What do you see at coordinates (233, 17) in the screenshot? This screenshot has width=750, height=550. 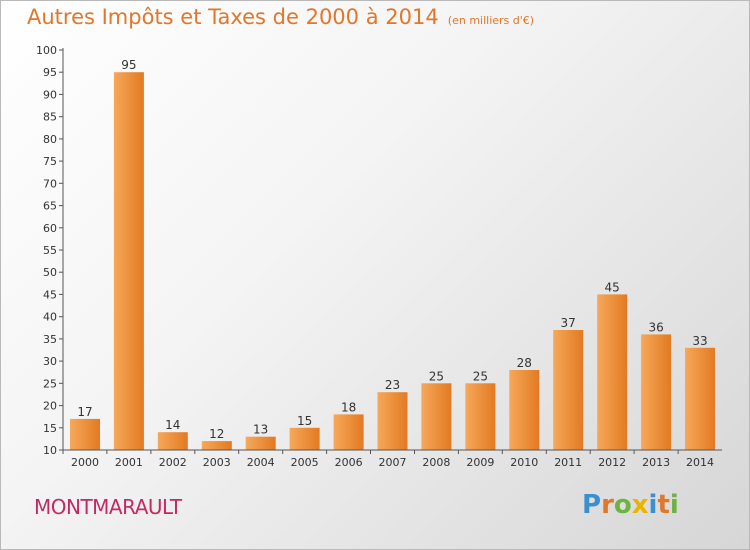 I see `title-text: Autres Impôts et Taxes de 2000 à 2014` at bounding box center [233, 17].